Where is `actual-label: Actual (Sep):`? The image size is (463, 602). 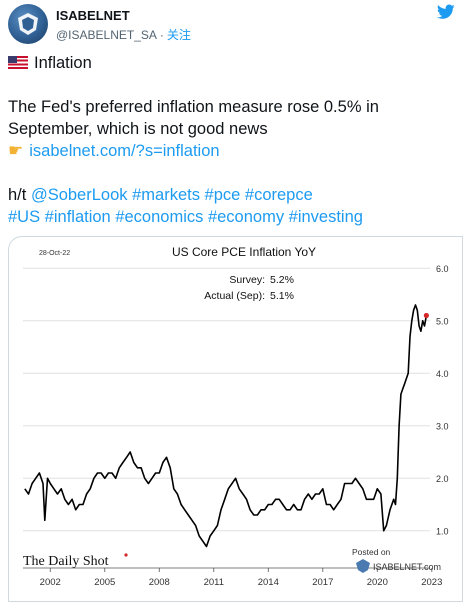
actual-label: Actual (Sep): is located at coordinates (234, 296).